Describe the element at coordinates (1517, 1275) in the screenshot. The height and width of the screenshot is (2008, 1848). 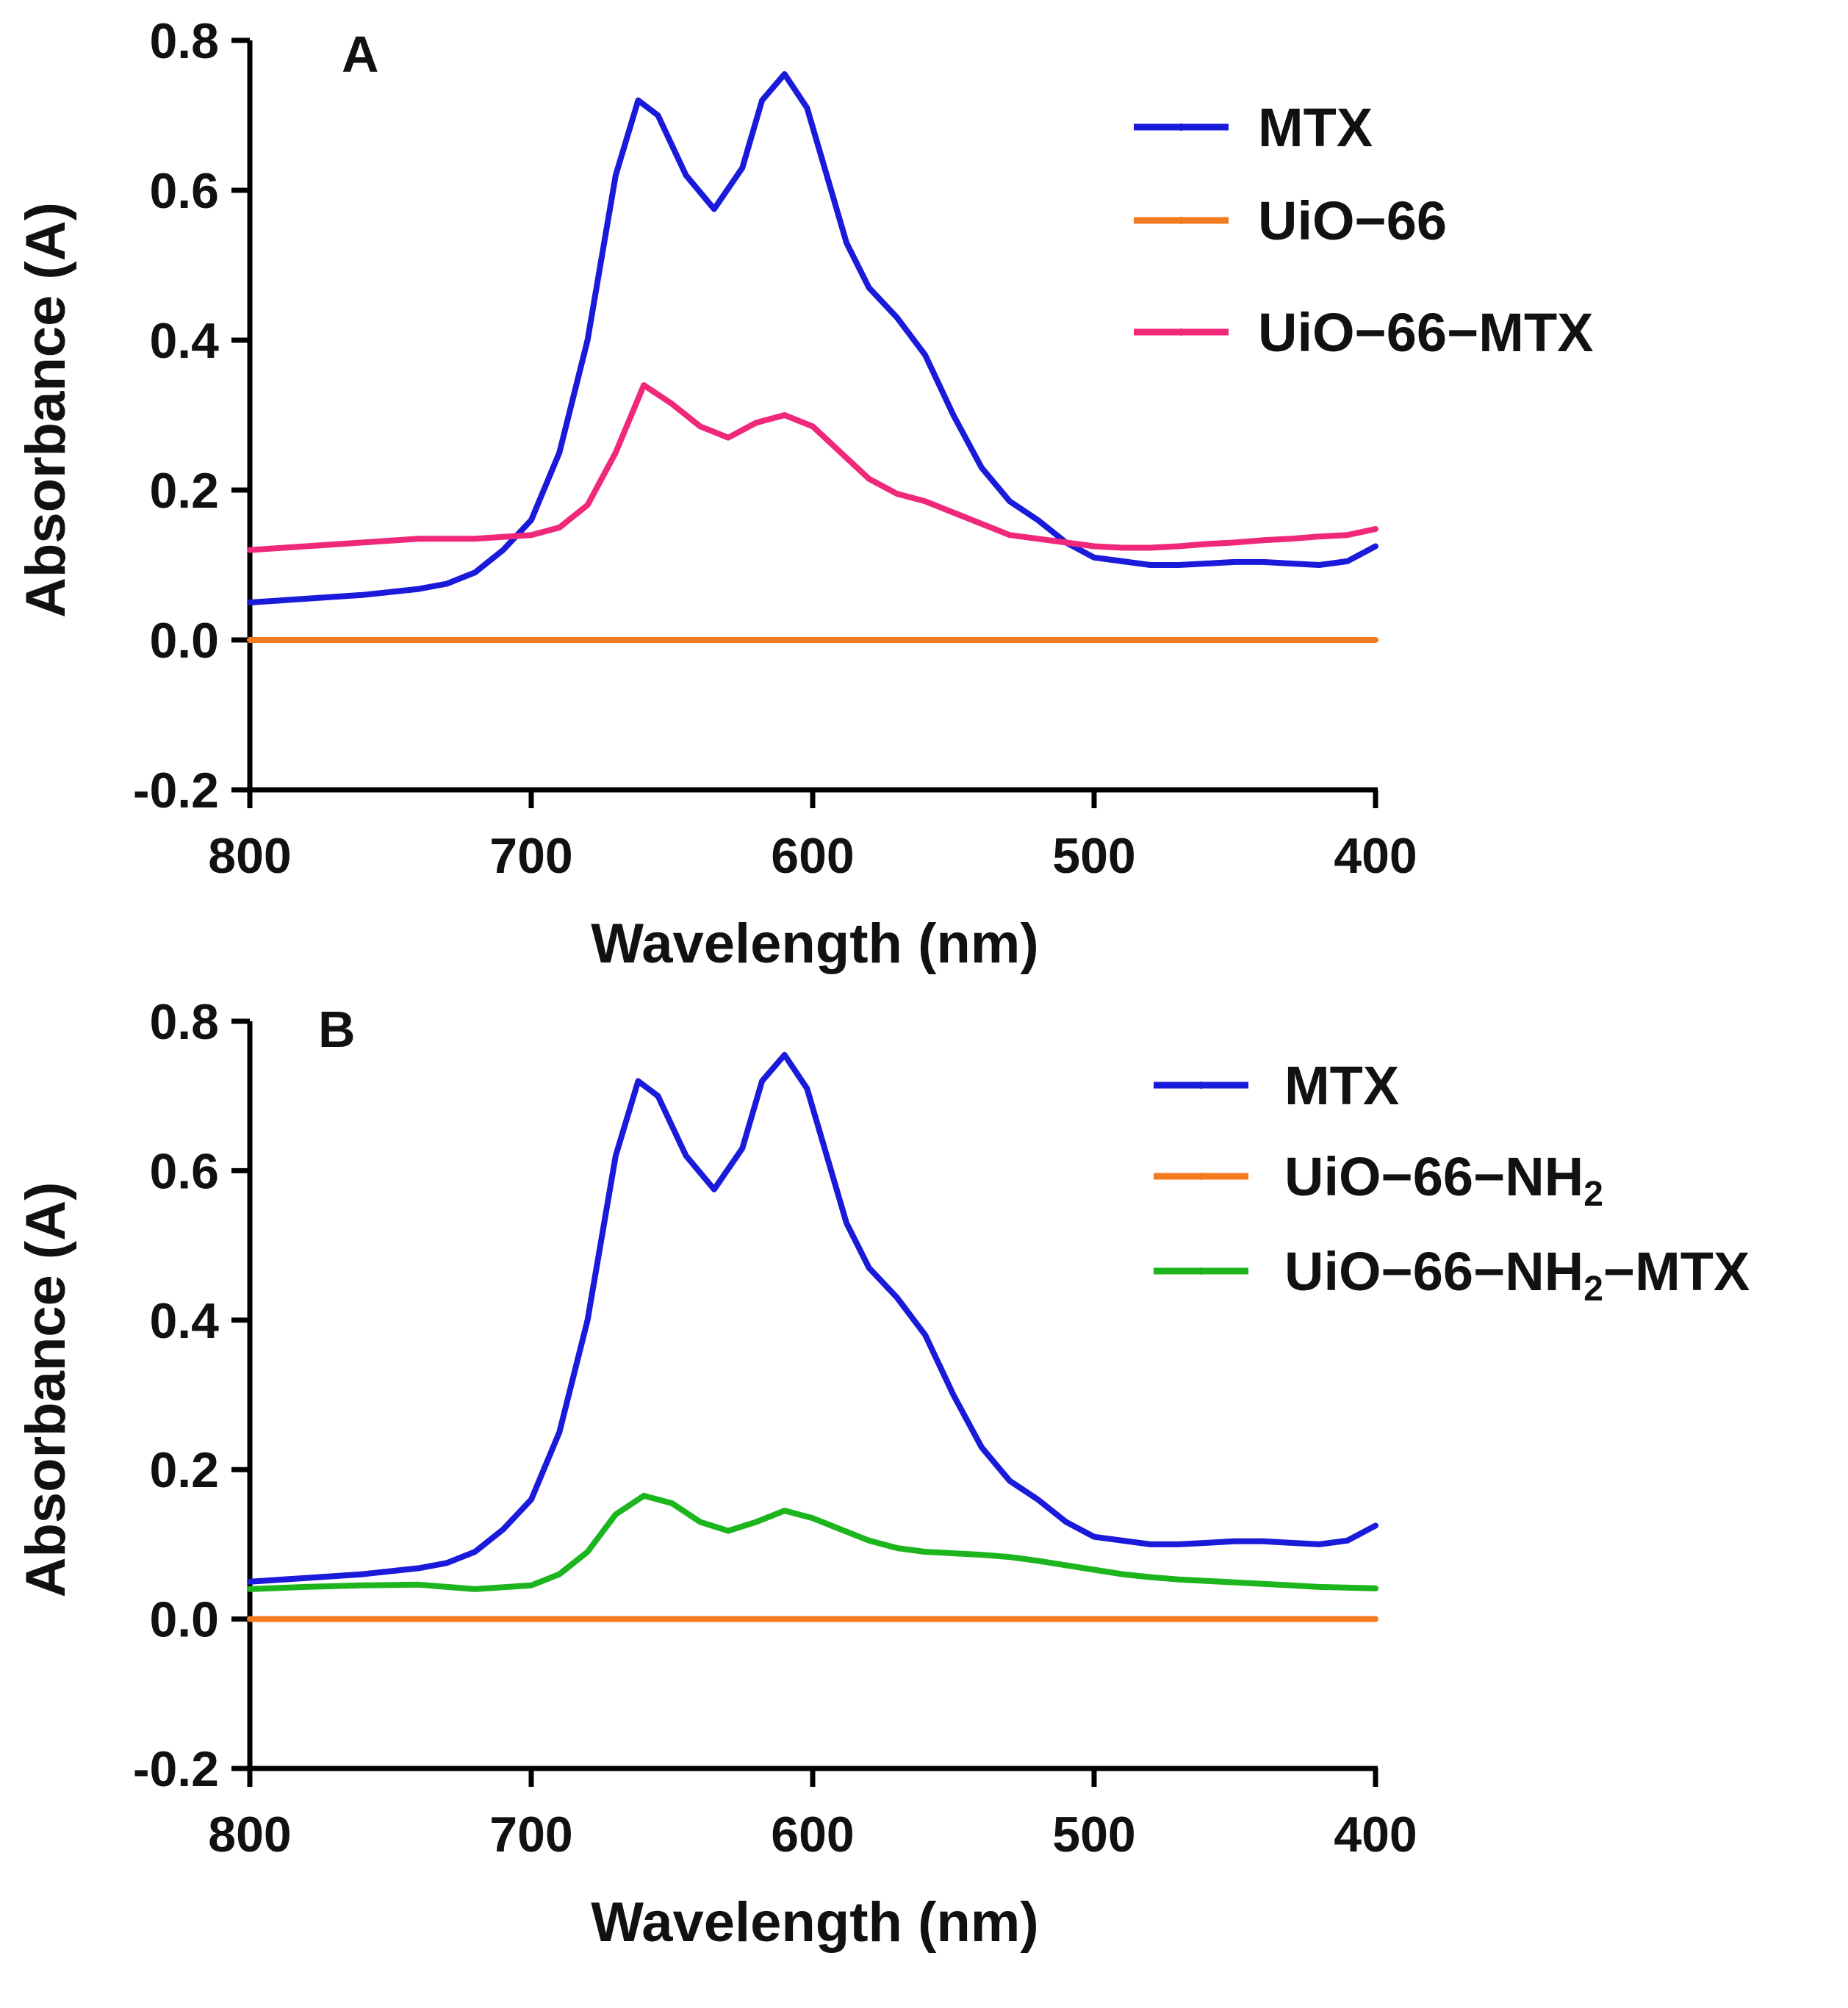
I see `legend-label: UiO−66−NH2−MTX` at that location.